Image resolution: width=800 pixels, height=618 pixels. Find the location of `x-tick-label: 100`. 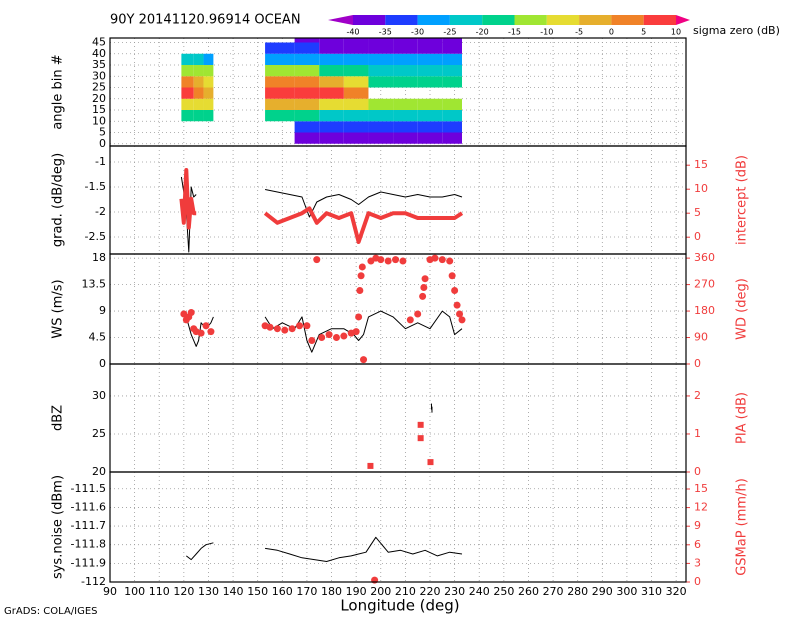

x-tick-label: 100 is located at coordinates (134, 591).